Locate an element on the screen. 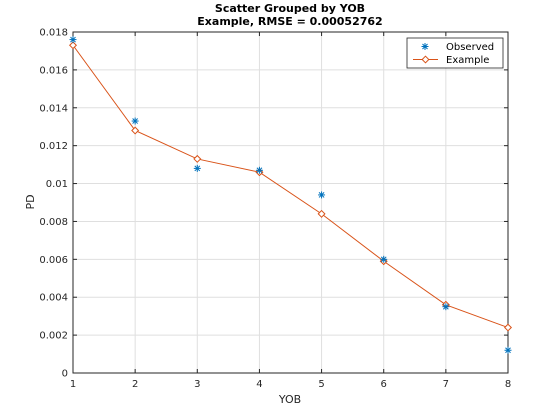 The height and width of the screenshot is (420, 560). chart-title: Scatter Grouped by YOB is located at coordinates (290, 8).